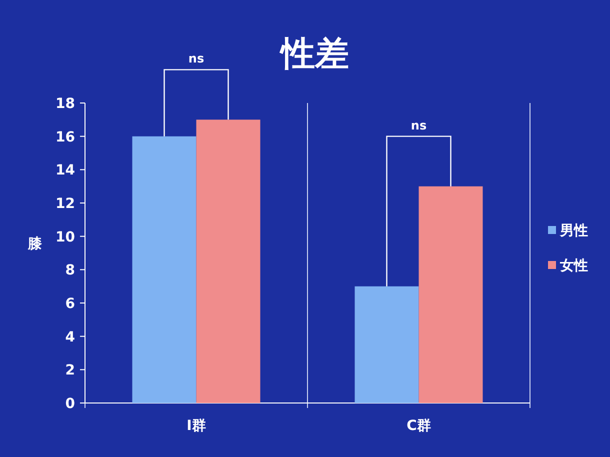  What do you see at coordinates (66, 237) in the screenshot?
I see `y-tick-label: 10` at bounding box center [66, 237].